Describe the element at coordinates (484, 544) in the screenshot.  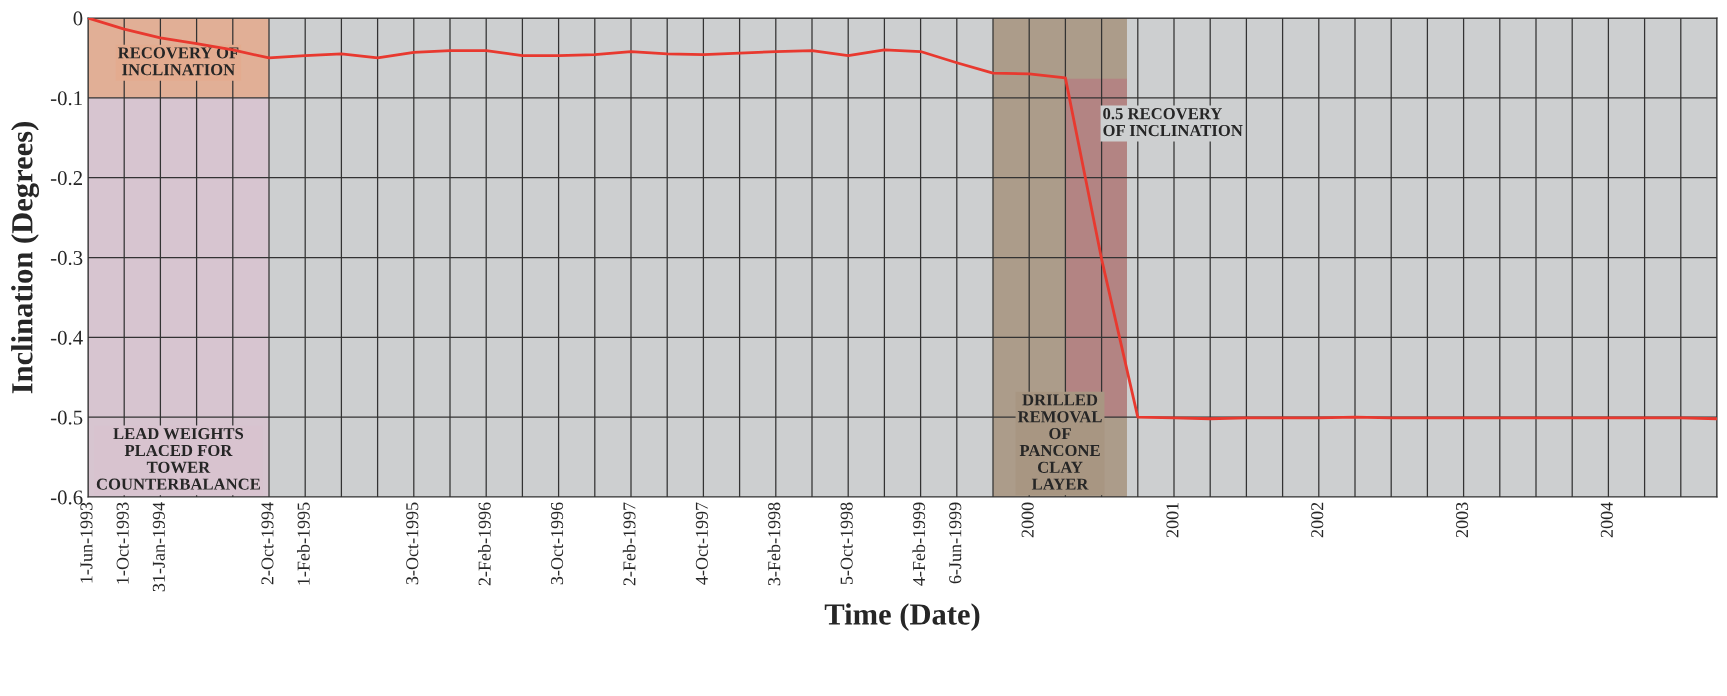
I see `x-tick-label: 2-Feb-1996` at that location.